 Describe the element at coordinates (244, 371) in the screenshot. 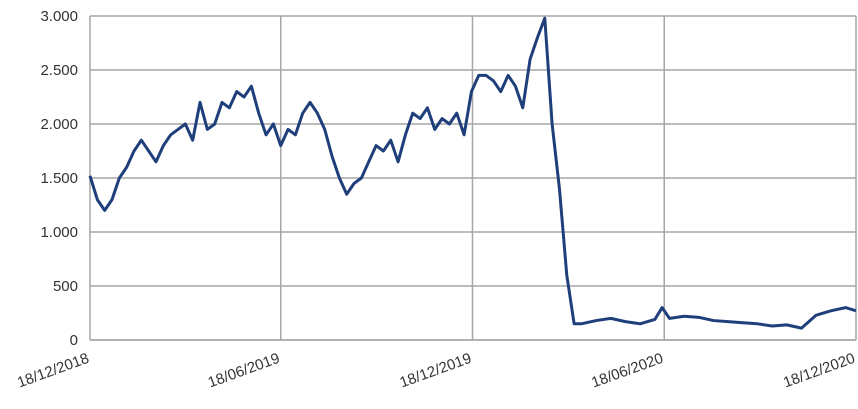

I see `x-tick-label: 18/06/2019` at that location.